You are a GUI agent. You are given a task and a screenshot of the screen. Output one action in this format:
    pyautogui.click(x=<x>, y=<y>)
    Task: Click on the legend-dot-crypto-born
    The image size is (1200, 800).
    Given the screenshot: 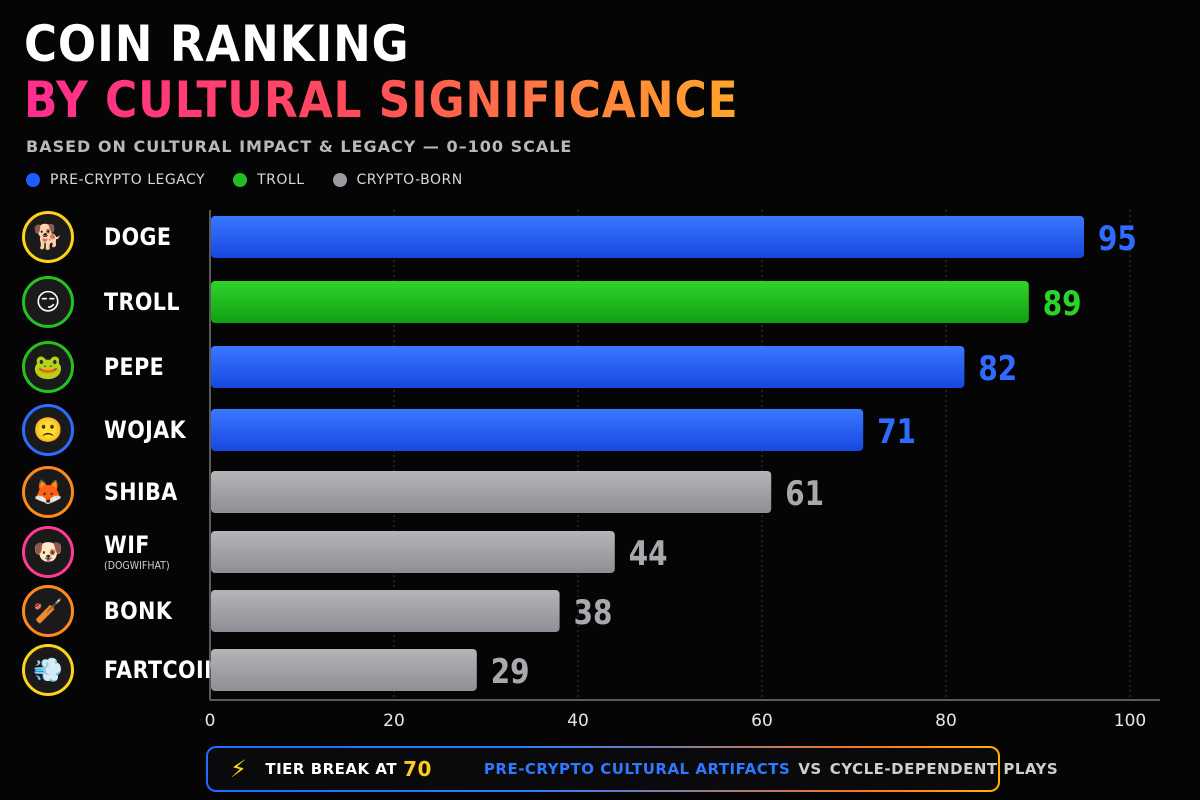 What is the action you would take?
    pyautogui.click(x=339, y=180)
    